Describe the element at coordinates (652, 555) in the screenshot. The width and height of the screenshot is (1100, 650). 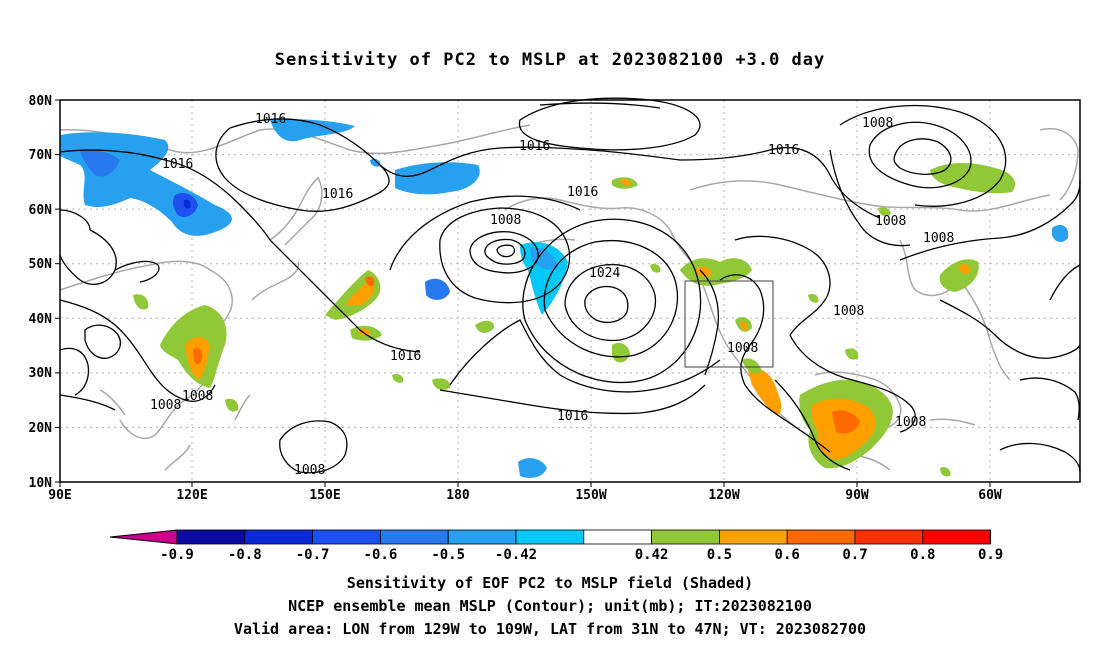
I see `colorbar-label: 0.42` at that location.